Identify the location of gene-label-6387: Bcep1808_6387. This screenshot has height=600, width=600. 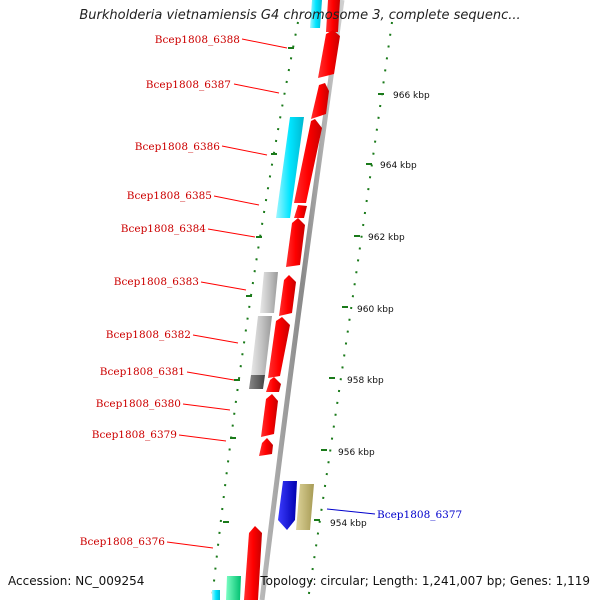
(188, 85).